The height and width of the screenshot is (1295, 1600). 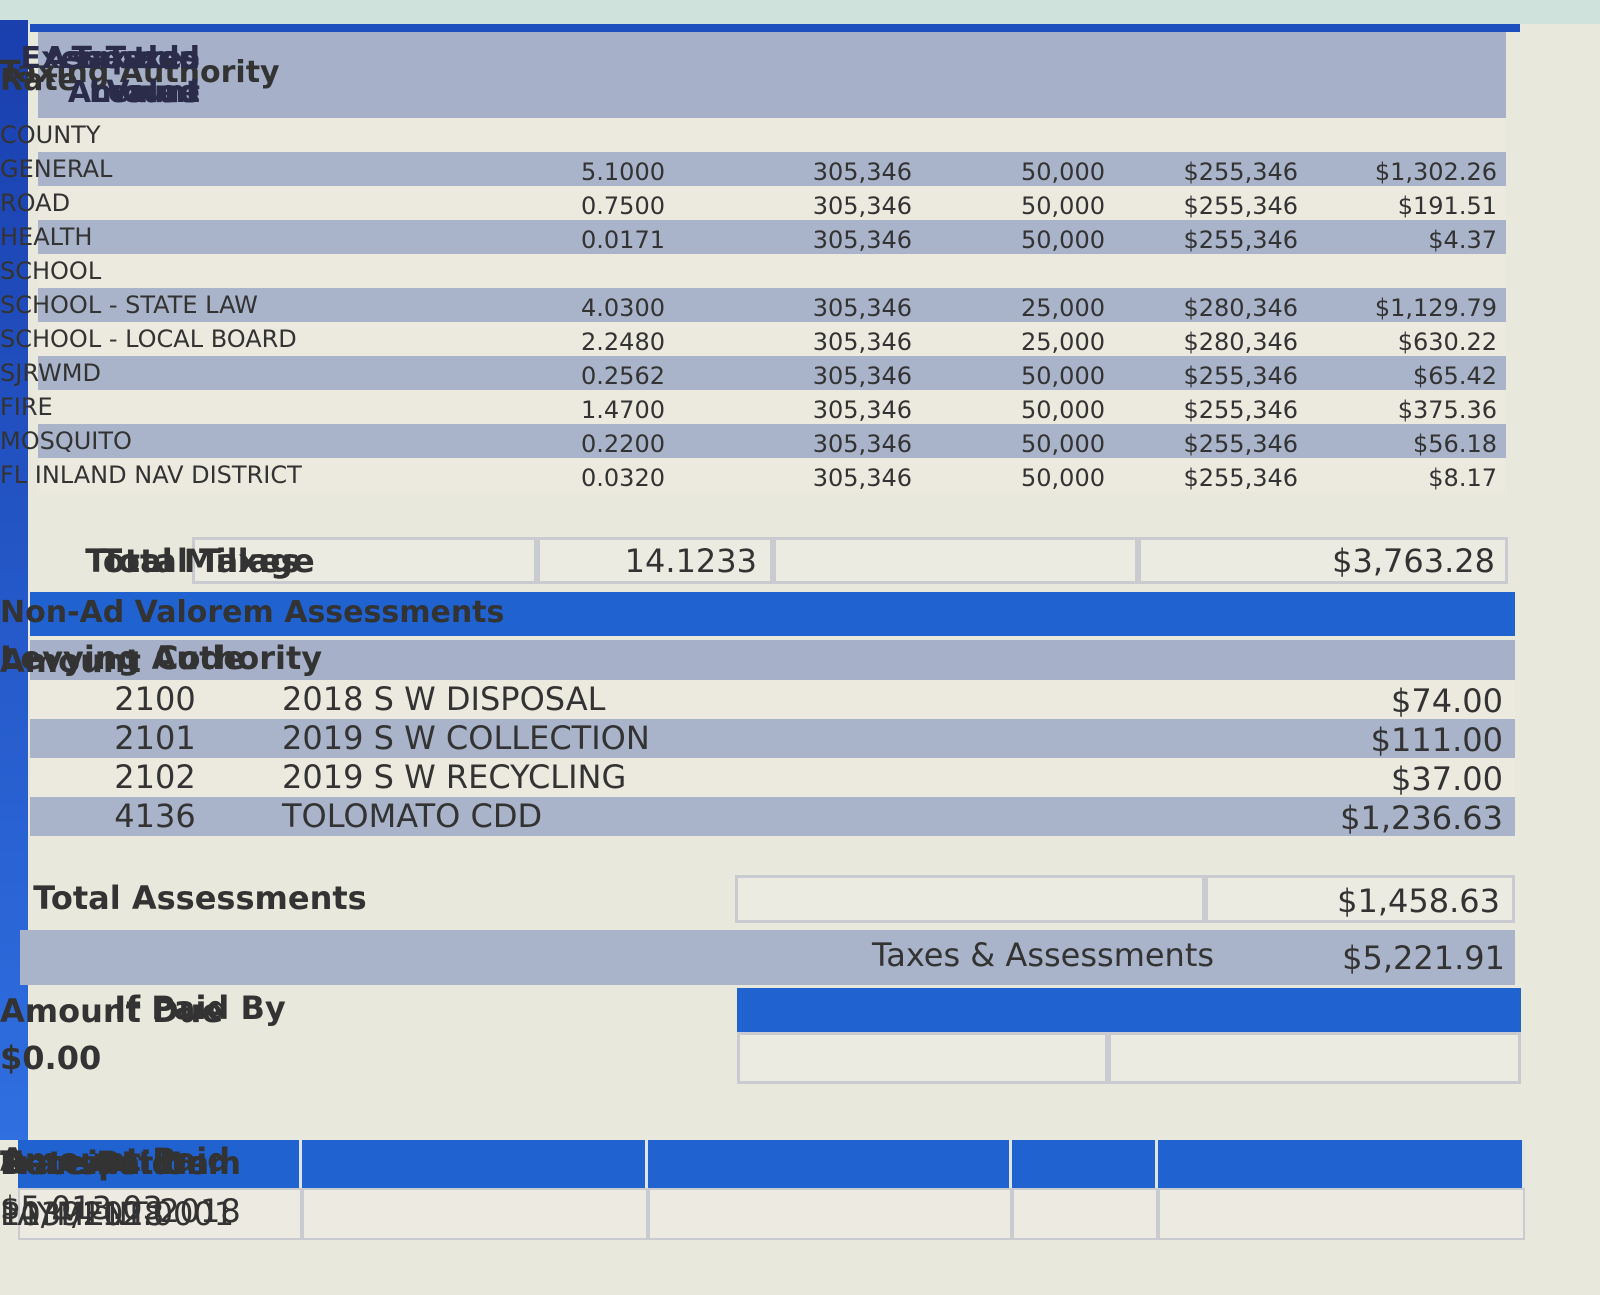 I want to click on table-cell: $1,236.63, so click(x=1421, y=818).